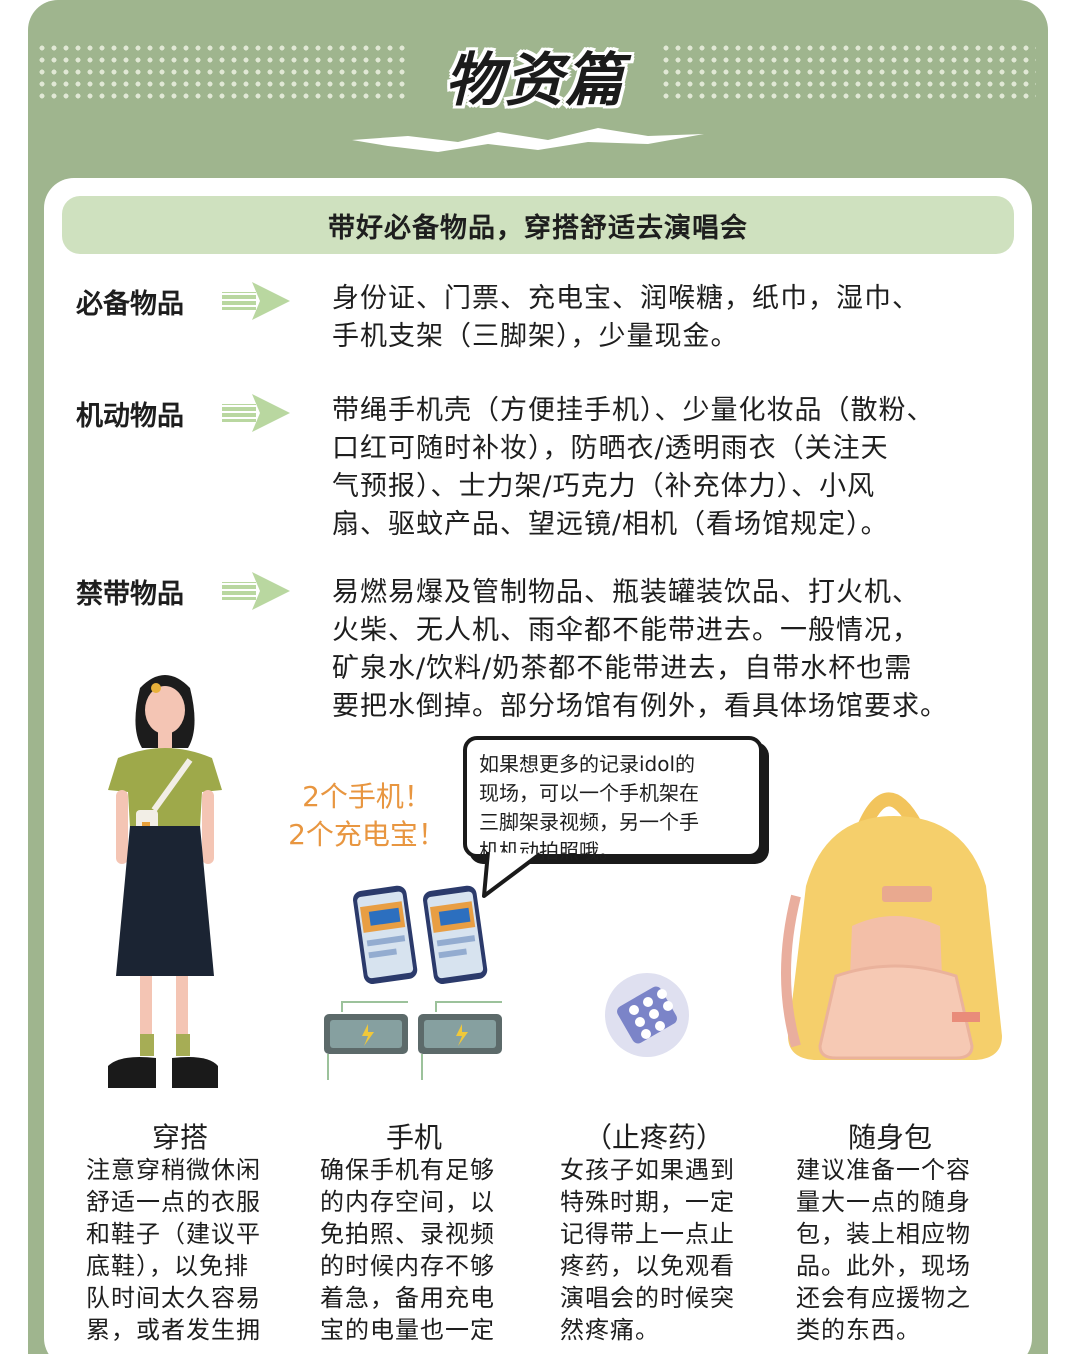  I want to click on pills-icon, so click(647, 1015).